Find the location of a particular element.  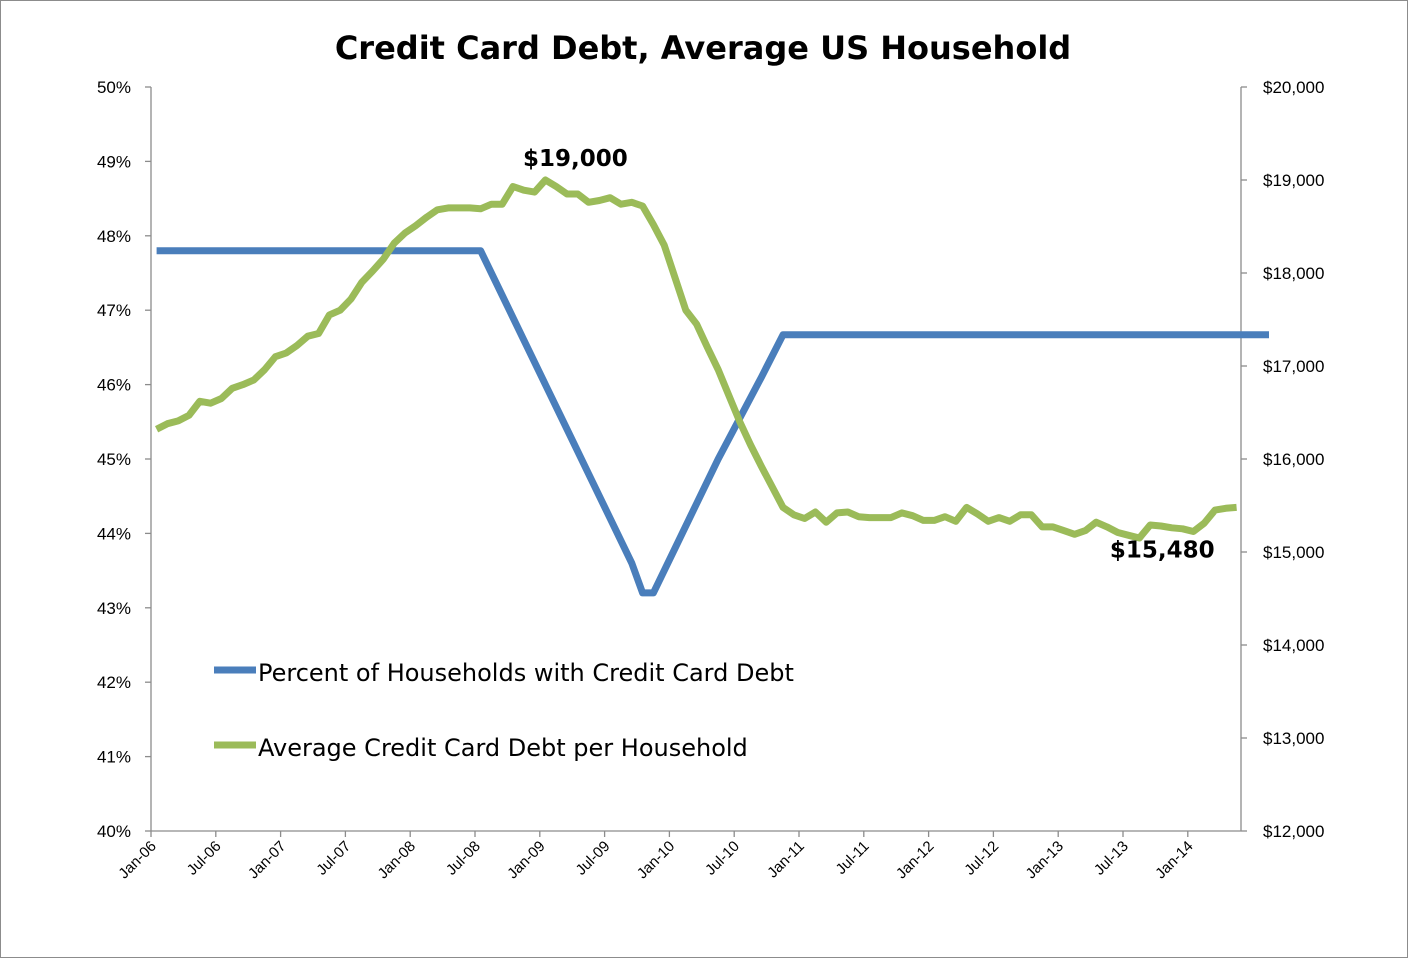

left-tick-label: 41% is located at coordinates (114, 757).